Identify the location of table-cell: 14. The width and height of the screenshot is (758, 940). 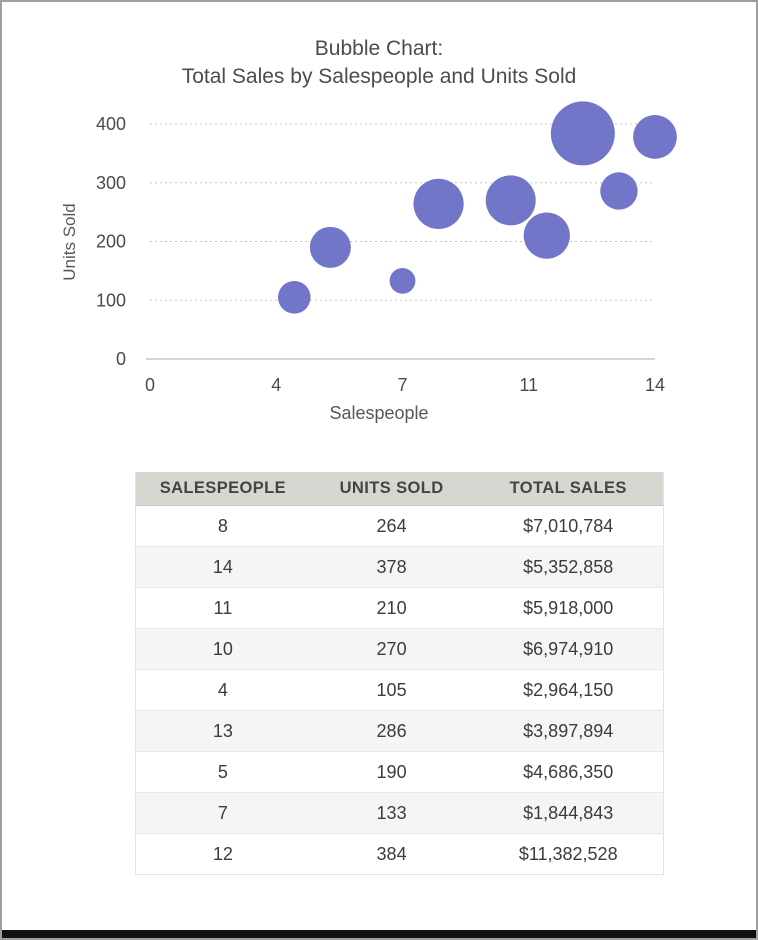
(222, 567).